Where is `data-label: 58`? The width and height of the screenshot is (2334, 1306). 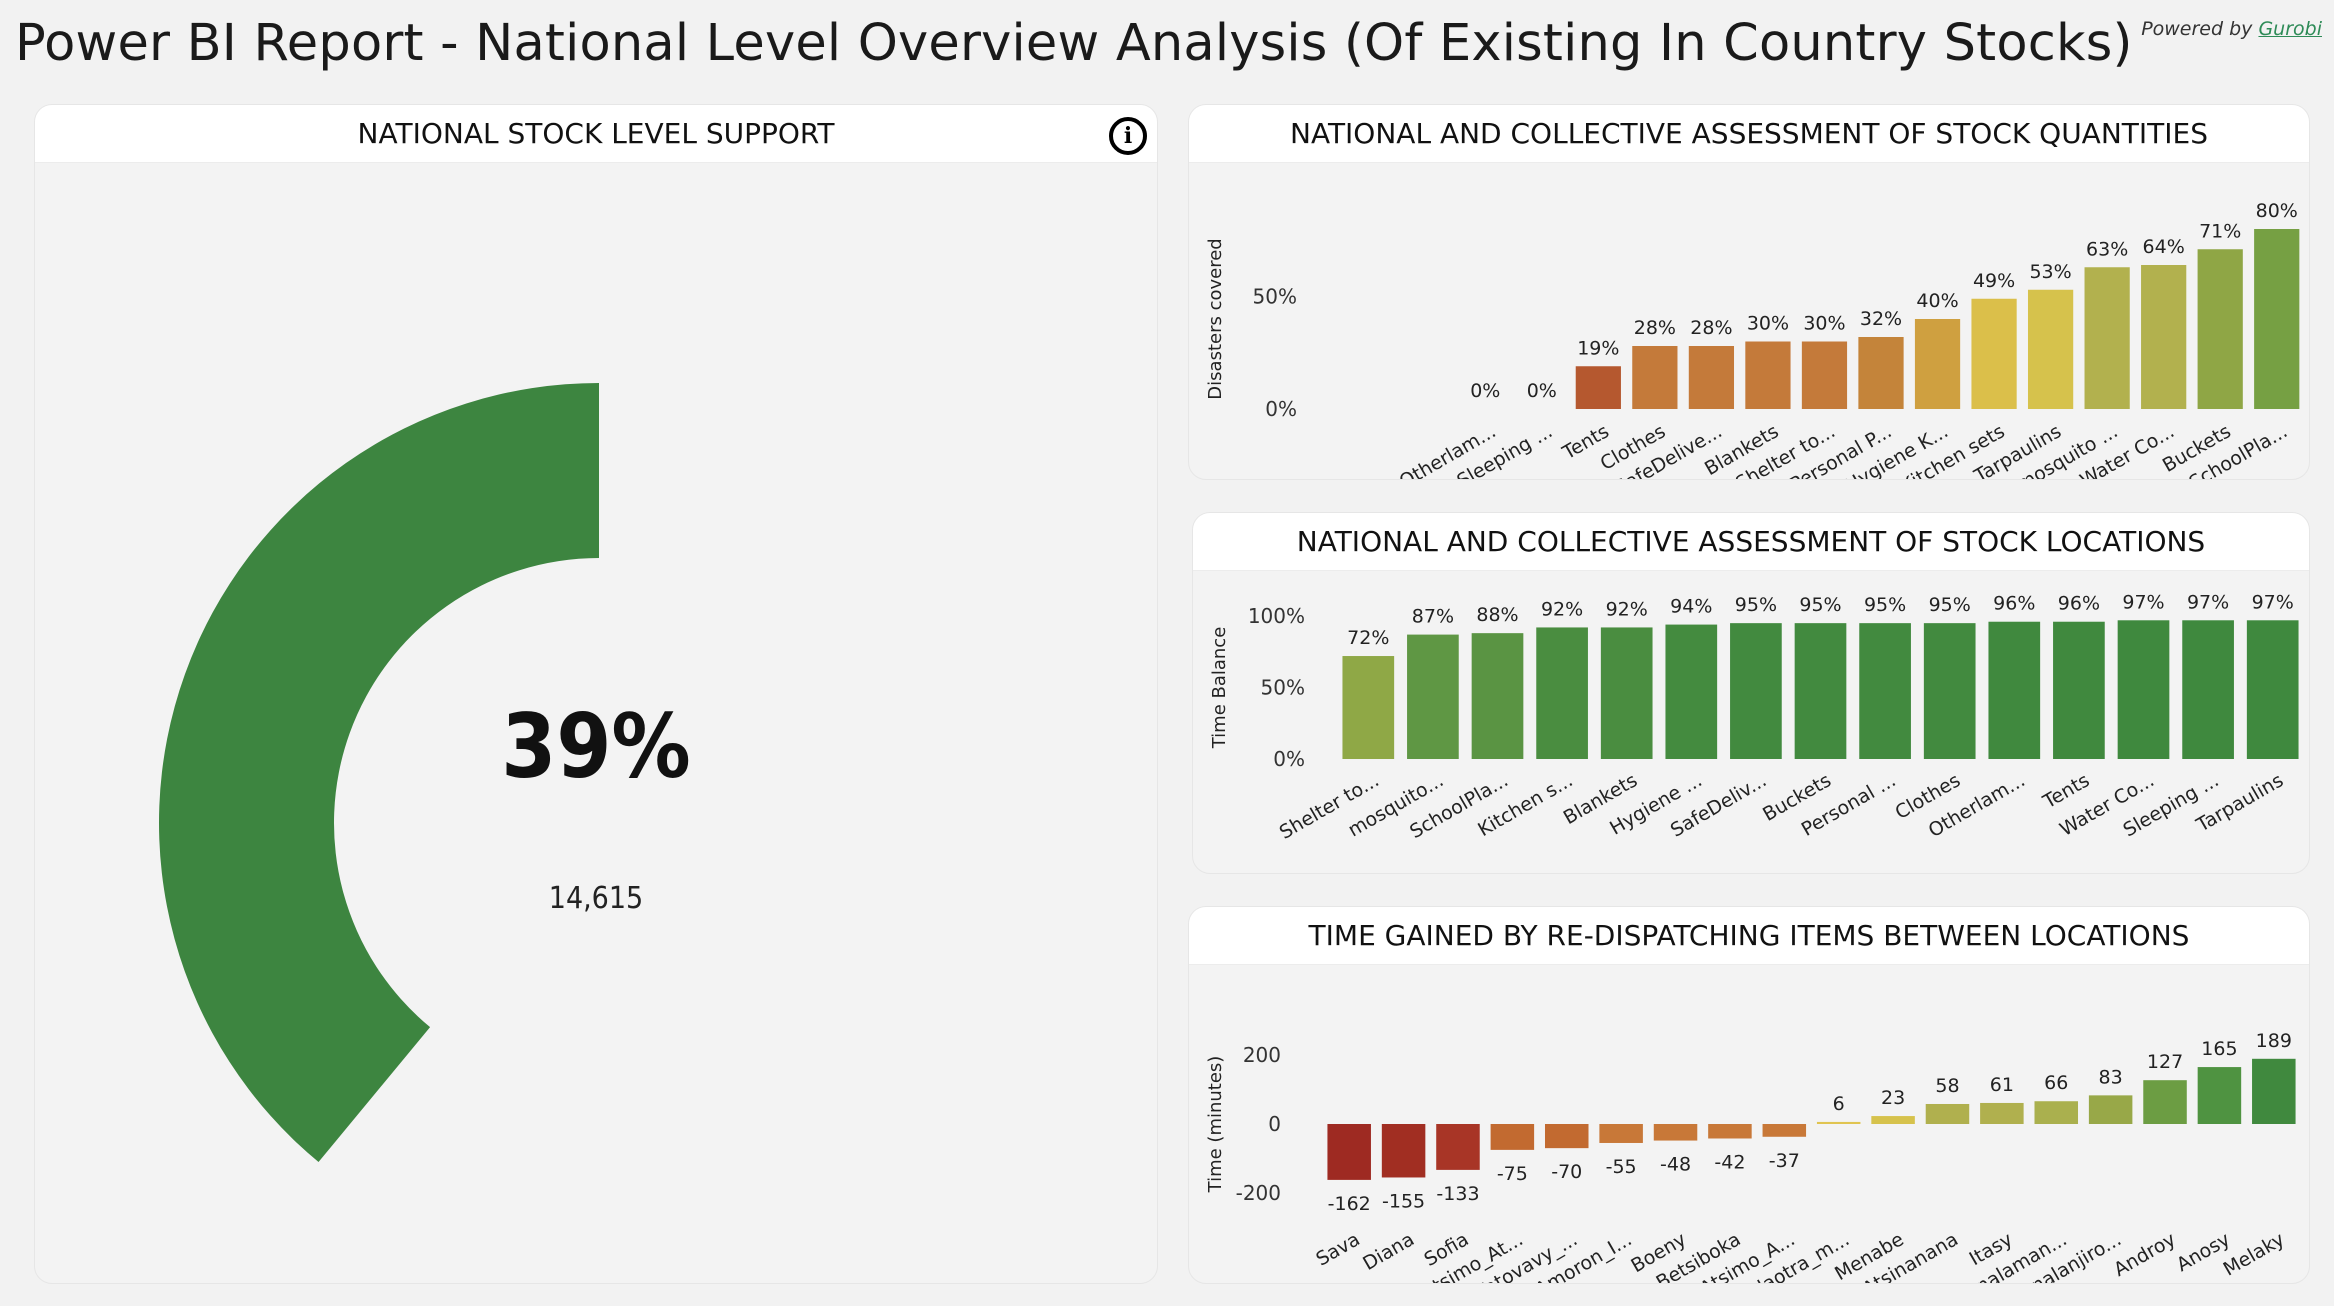
data-label: 58 is located at coordinates (1947, 1086).